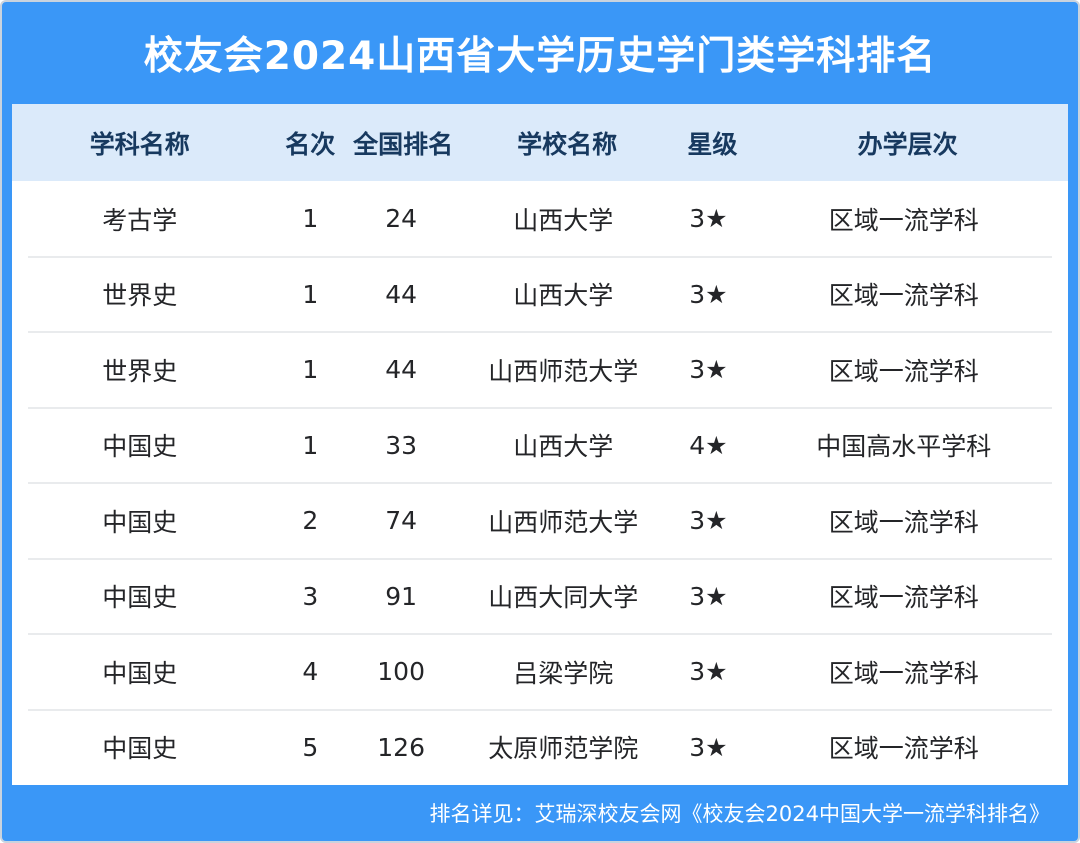  I want to click on cell-subject: 考古学, so click(140, 220).